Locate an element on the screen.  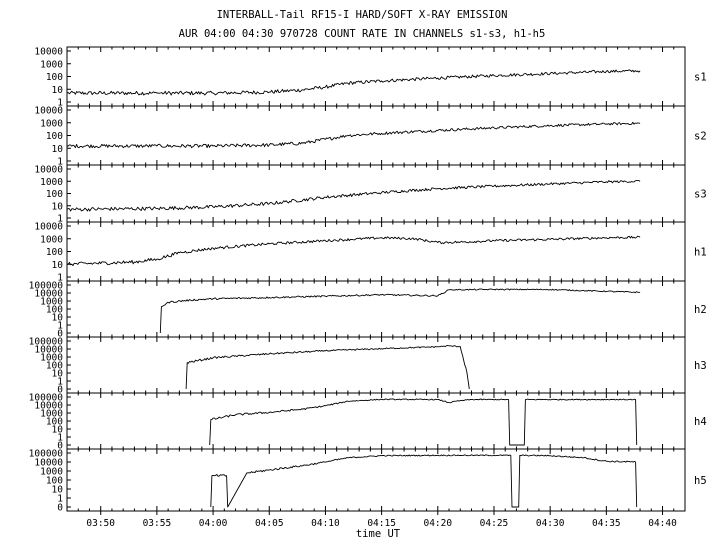
x-tick-label: 04:25 is located at coordinates (494, 523).